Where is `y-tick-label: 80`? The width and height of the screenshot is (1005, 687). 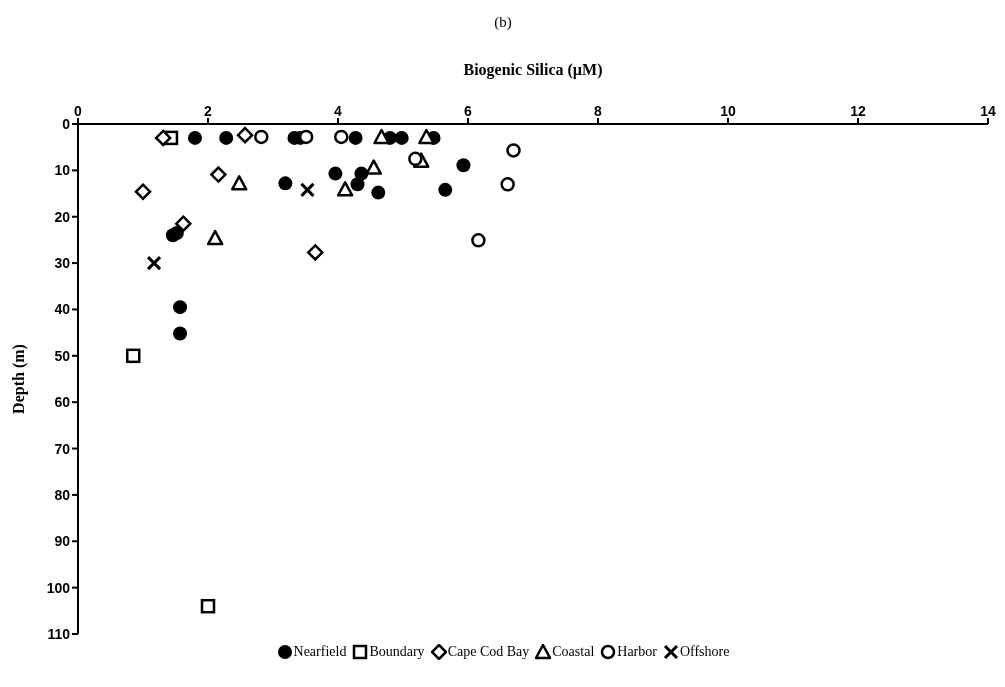 y-tick-label: 80 is located at coordinates (62, 494).